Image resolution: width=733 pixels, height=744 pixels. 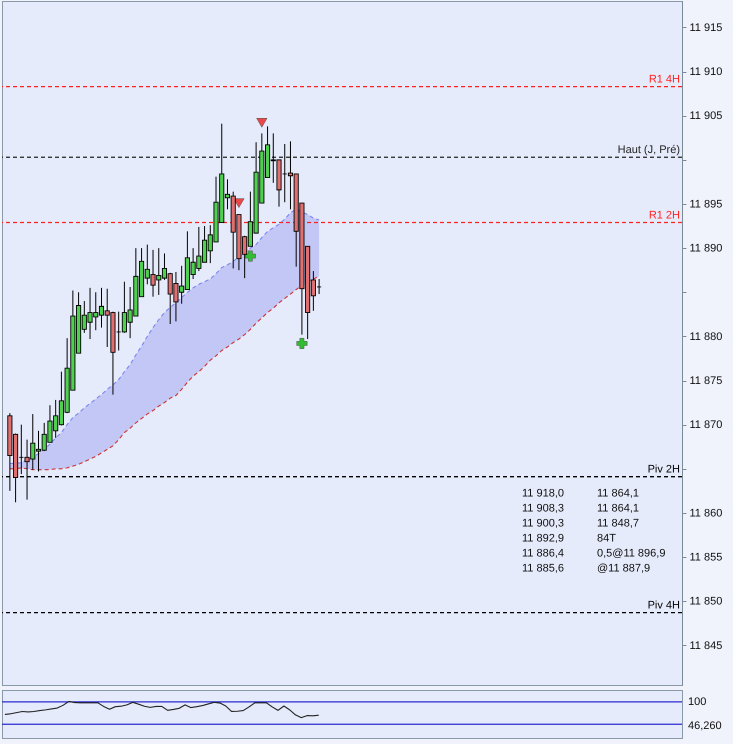 What do you see at coordinates (706, 513) in the screenshot?
I see `y-tick-label: 11 860` at bounding box center [706, 513].